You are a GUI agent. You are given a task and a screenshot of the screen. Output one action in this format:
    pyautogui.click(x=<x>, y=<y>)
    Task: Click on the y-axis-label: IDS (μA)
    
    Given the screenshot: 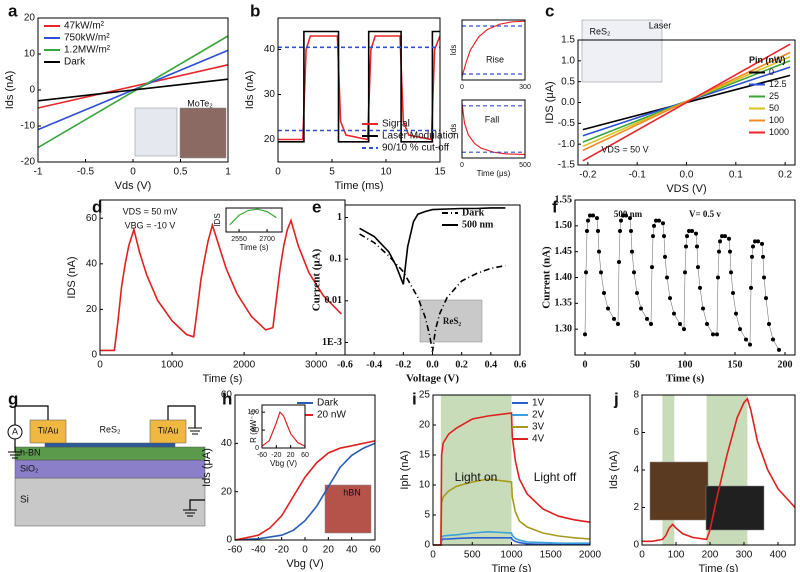 What is the action you would take?
    pyautogui.click(x=550, y=102)
    